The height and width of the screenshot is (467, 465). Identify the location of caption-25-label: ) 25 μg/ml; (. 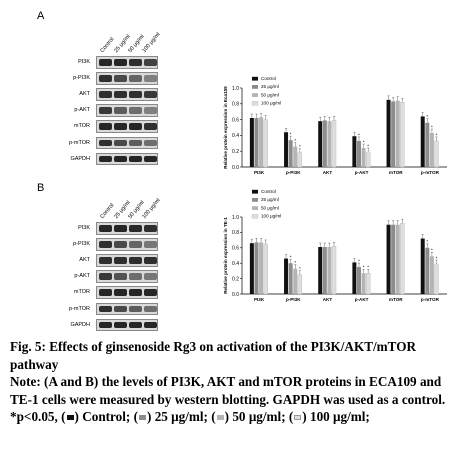
(181, 416).